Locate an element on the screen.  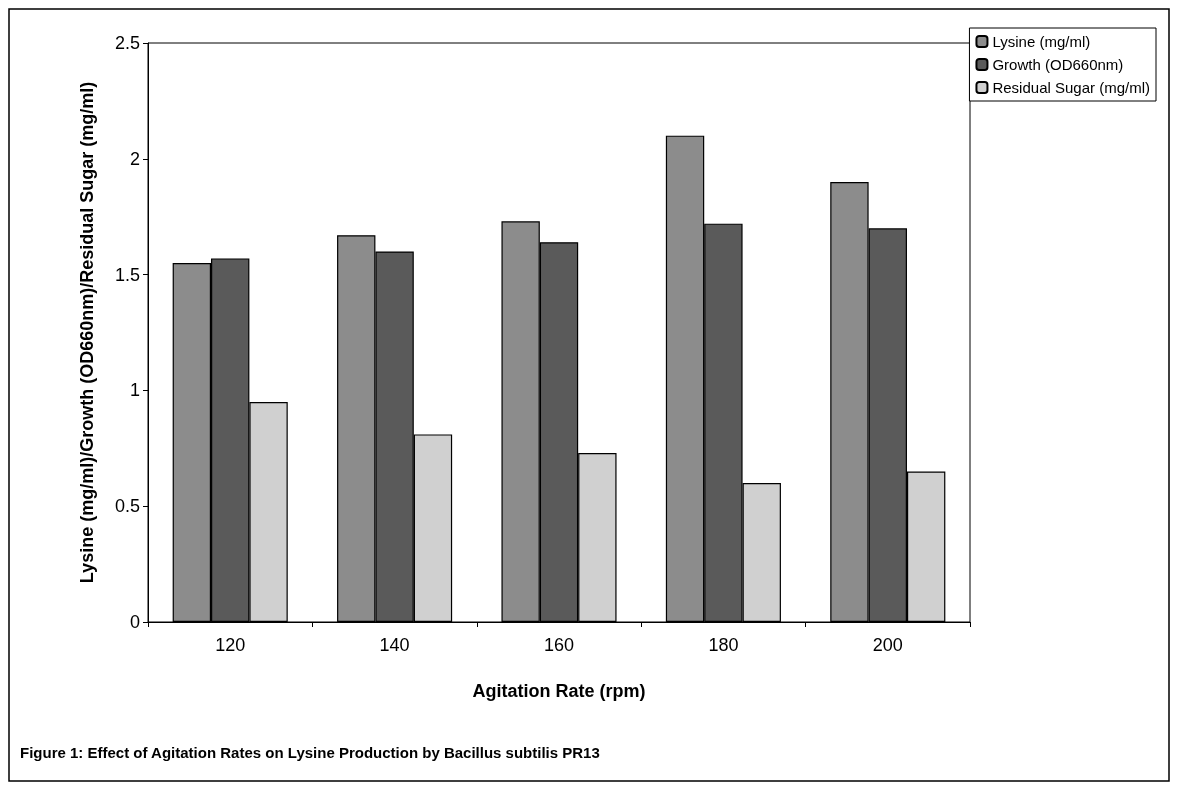
y-tick-label: 0 is located at coordinates (134, 622).